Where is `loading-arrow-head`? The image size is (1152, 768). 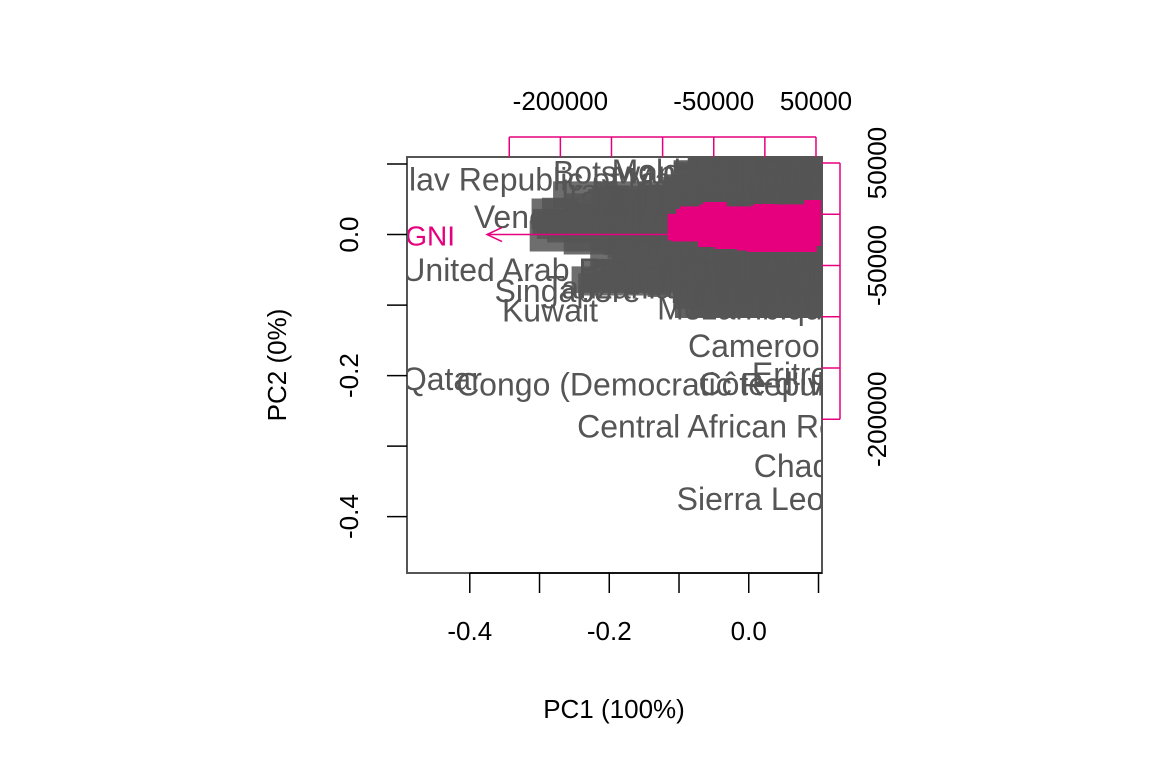
loading-arrow-head is located at coordinates (494, 234).